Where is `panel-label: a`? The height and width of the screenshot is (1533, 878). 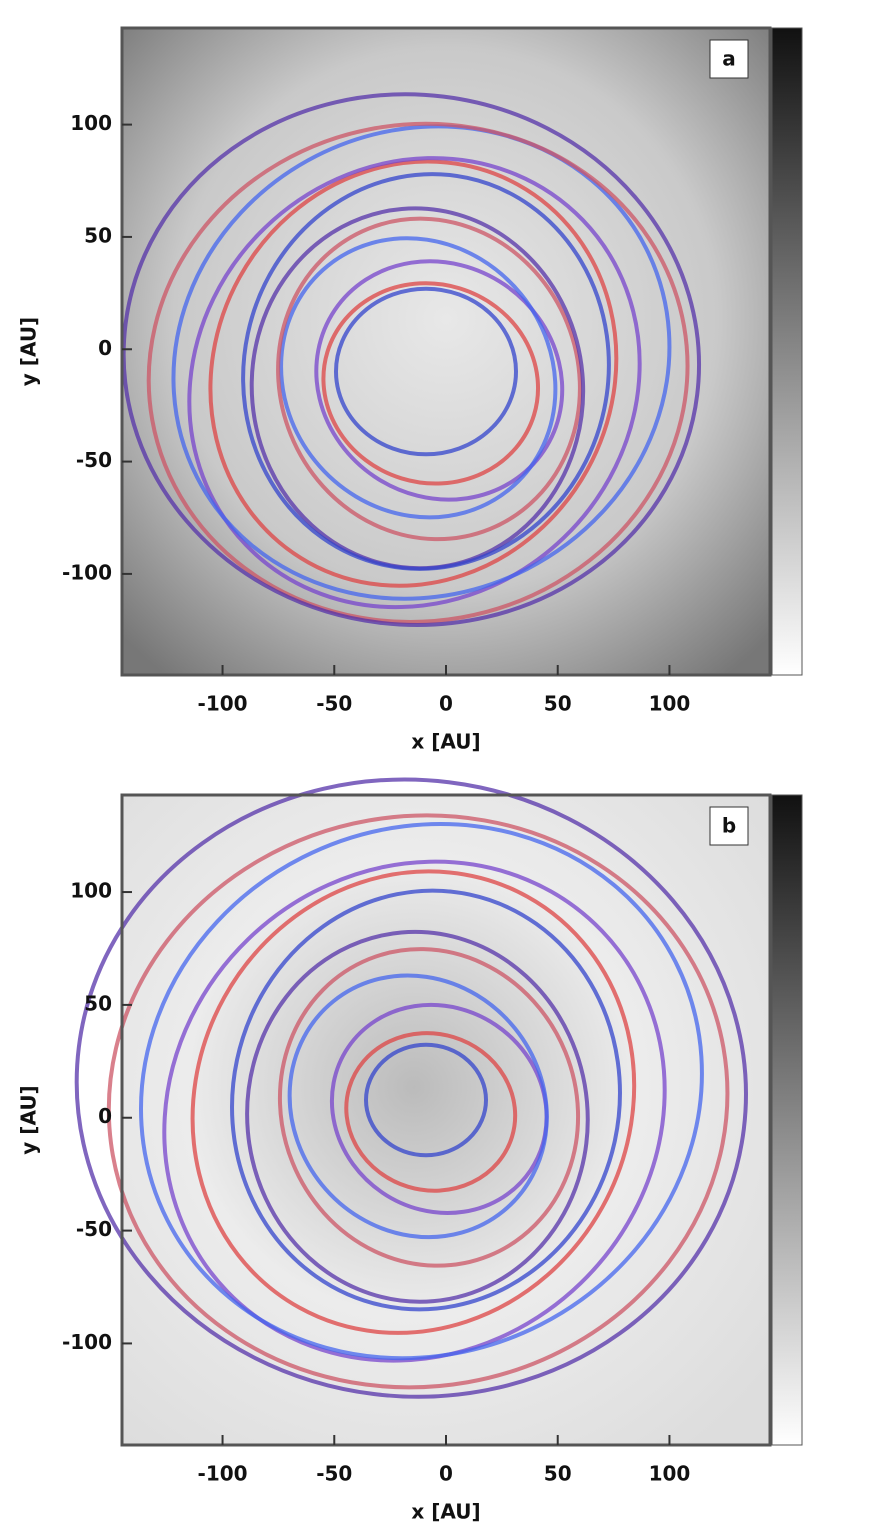 panel-label: a is located at coordinates (729, 59).